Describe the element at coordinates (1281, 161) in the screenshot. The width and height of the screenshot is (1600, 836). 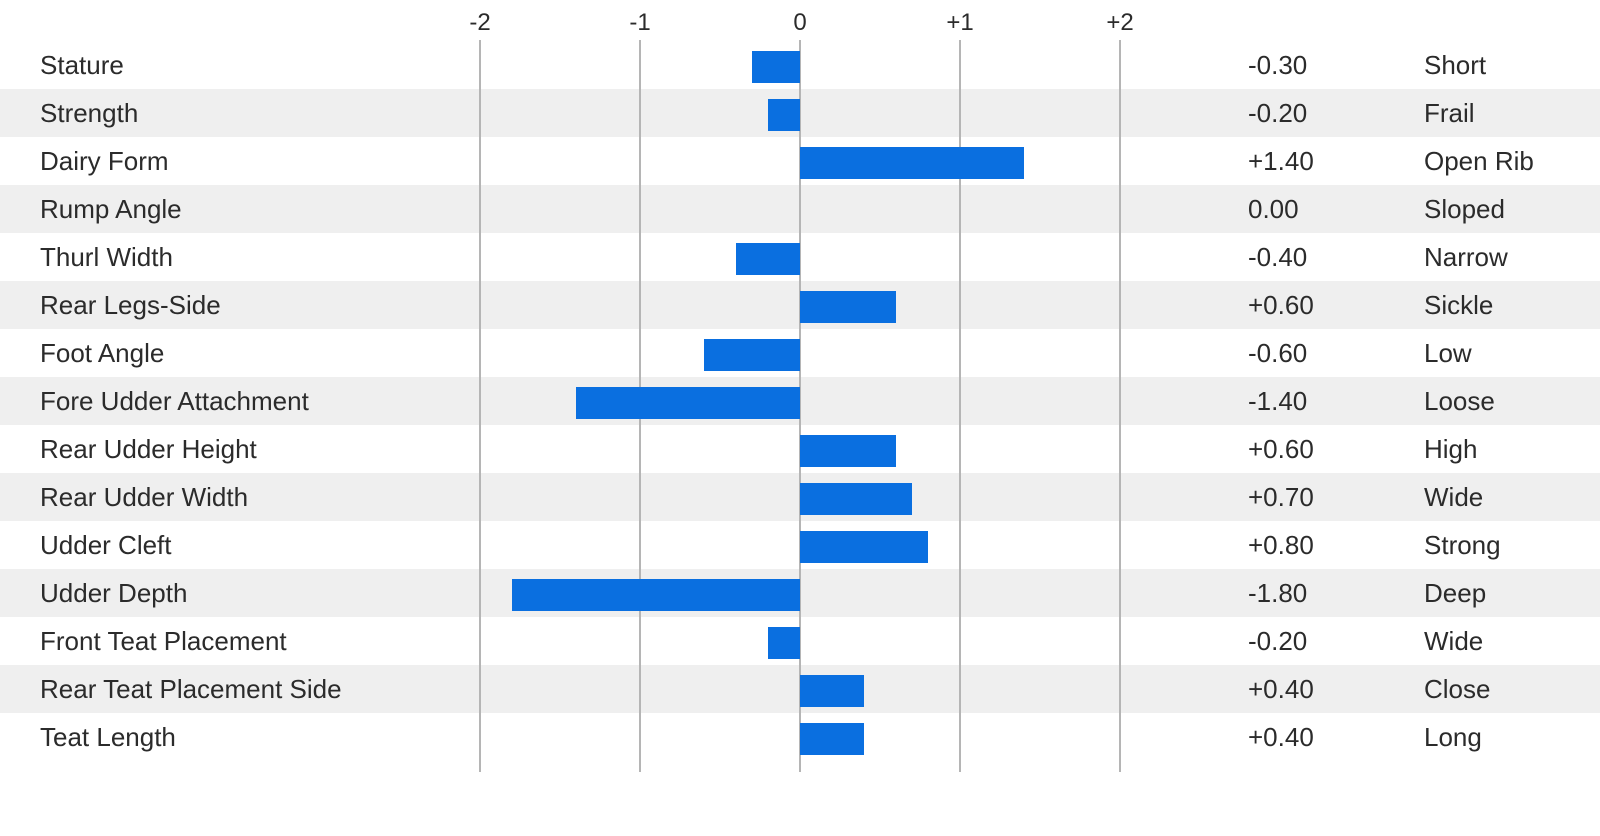
I see `value-label: +1.40` at that location.